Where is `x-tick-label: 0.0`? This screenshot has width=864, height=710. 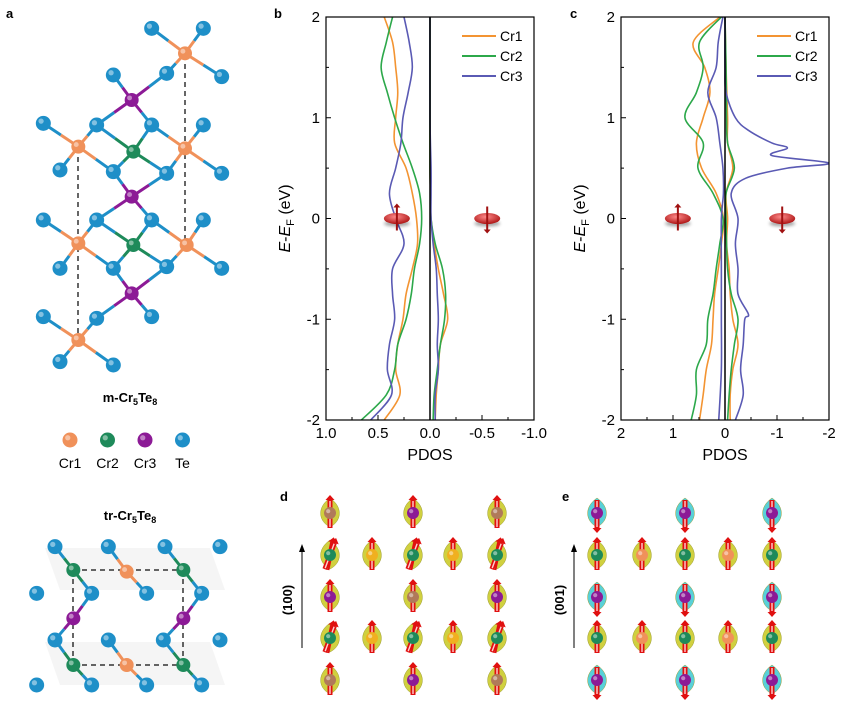 x-tick-label: 0.0 is located at coordinates (430, 433).